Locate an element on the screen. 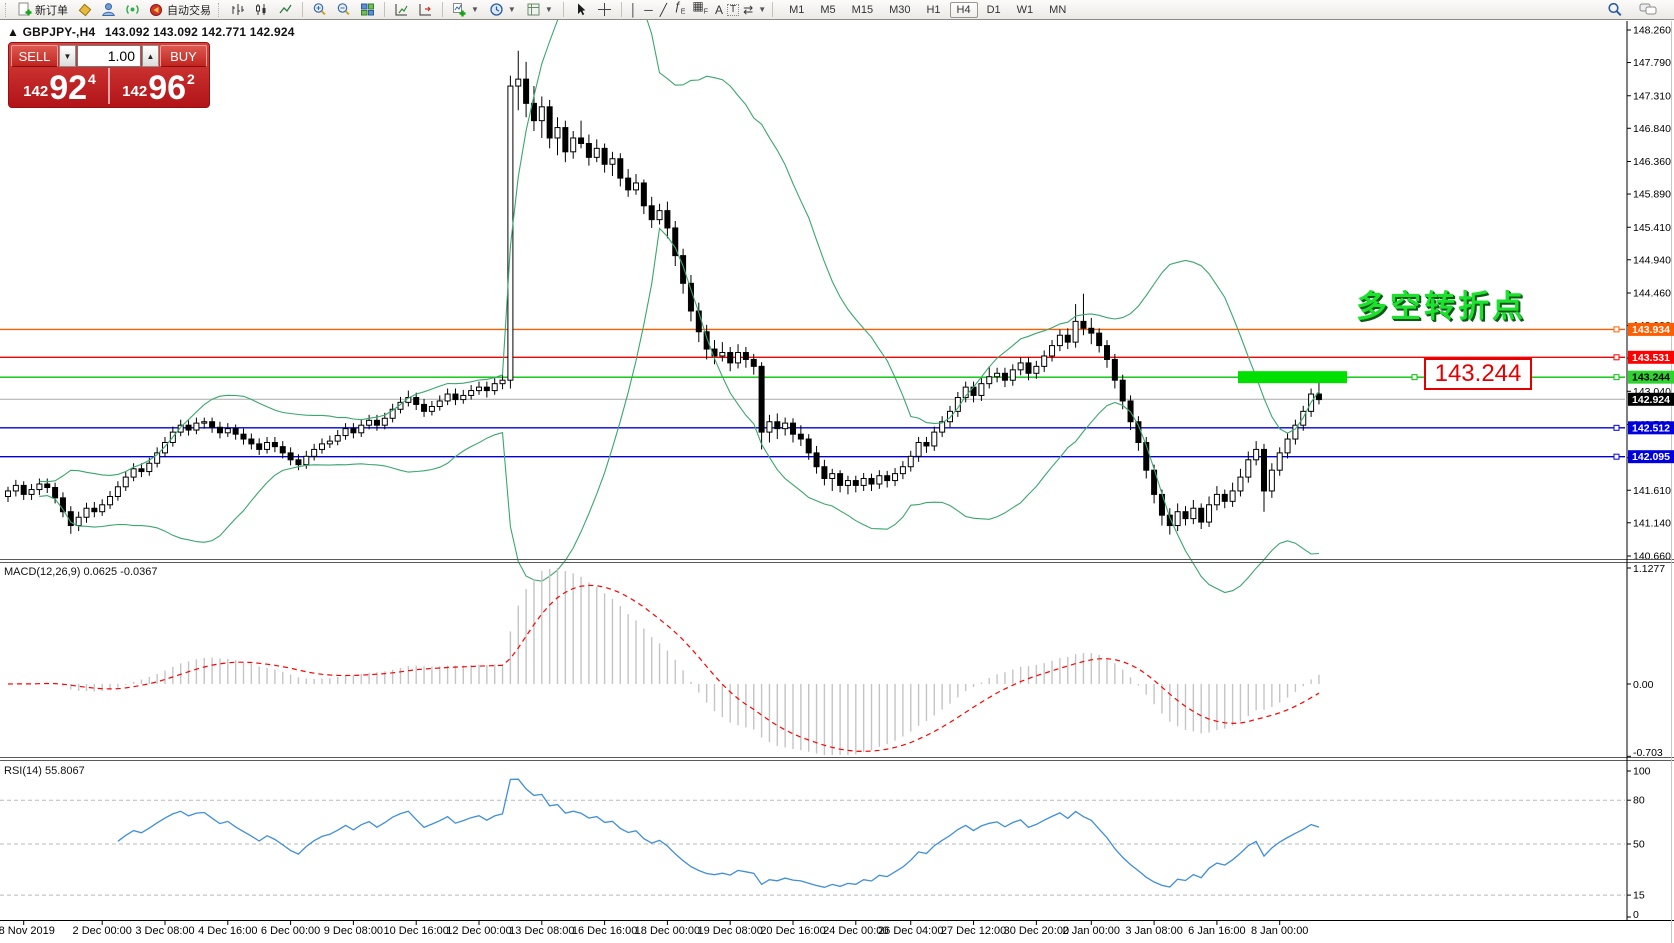 Image resolution: width=1674 pixels, height=943 pixels. candlestick-type-button is located at coordinates (261, 9).